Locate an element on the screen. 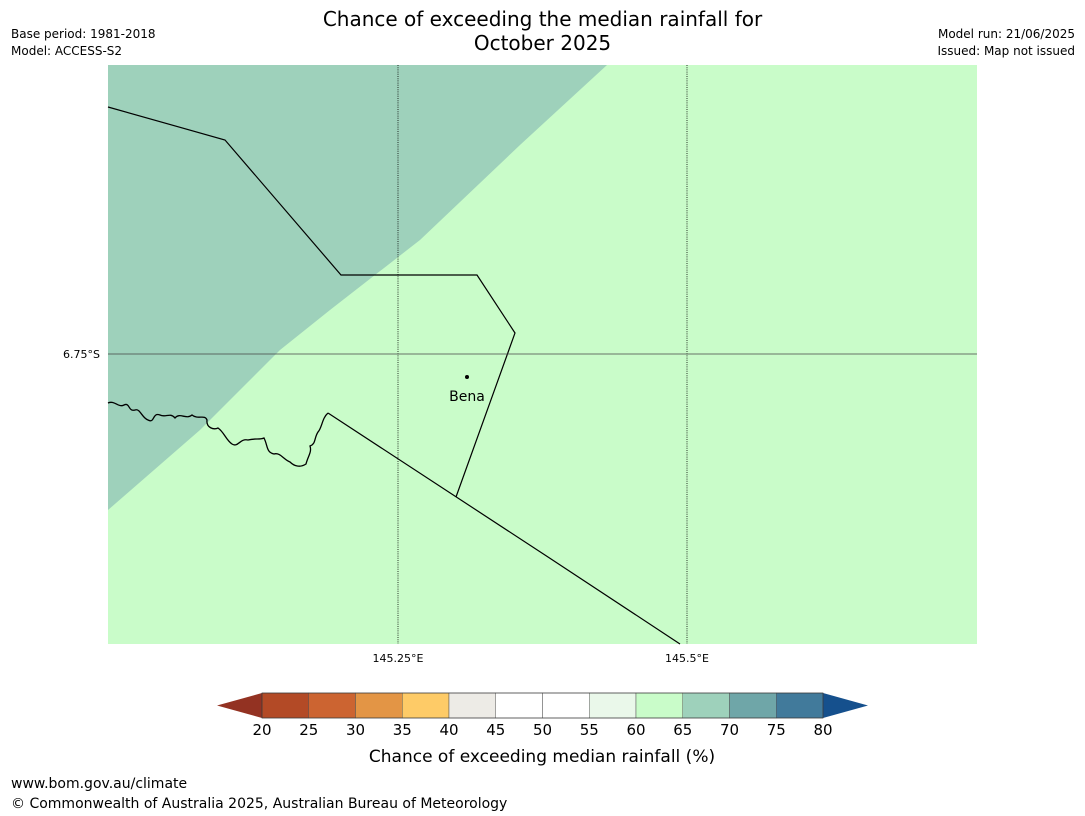 The height and width of the screenshot is (816, 1085). colorbar-under-arrow is located at coordinates (239, 705).